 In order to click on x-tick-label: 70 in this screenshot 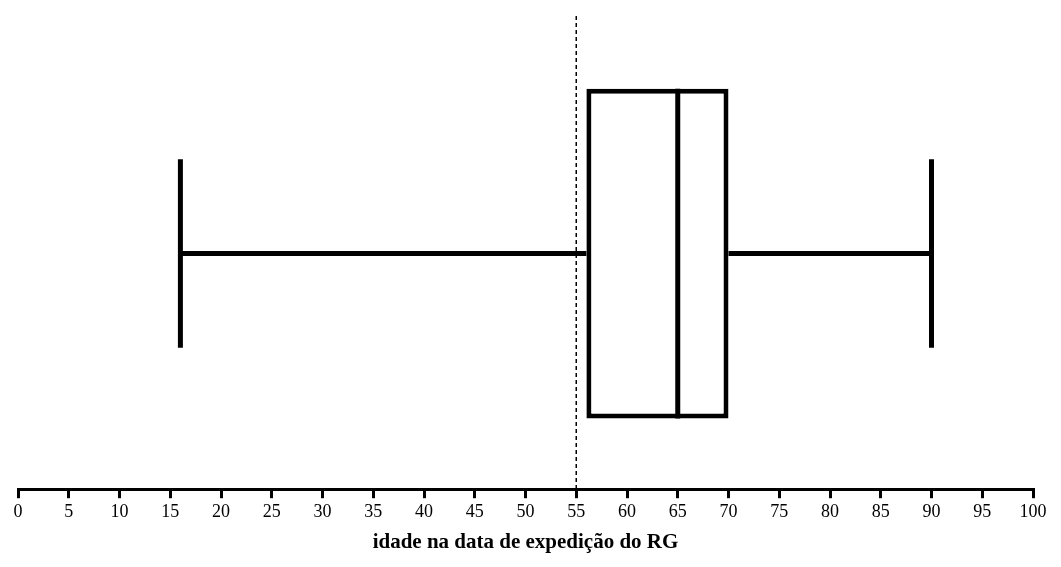, I will do `click(728, 510)`.